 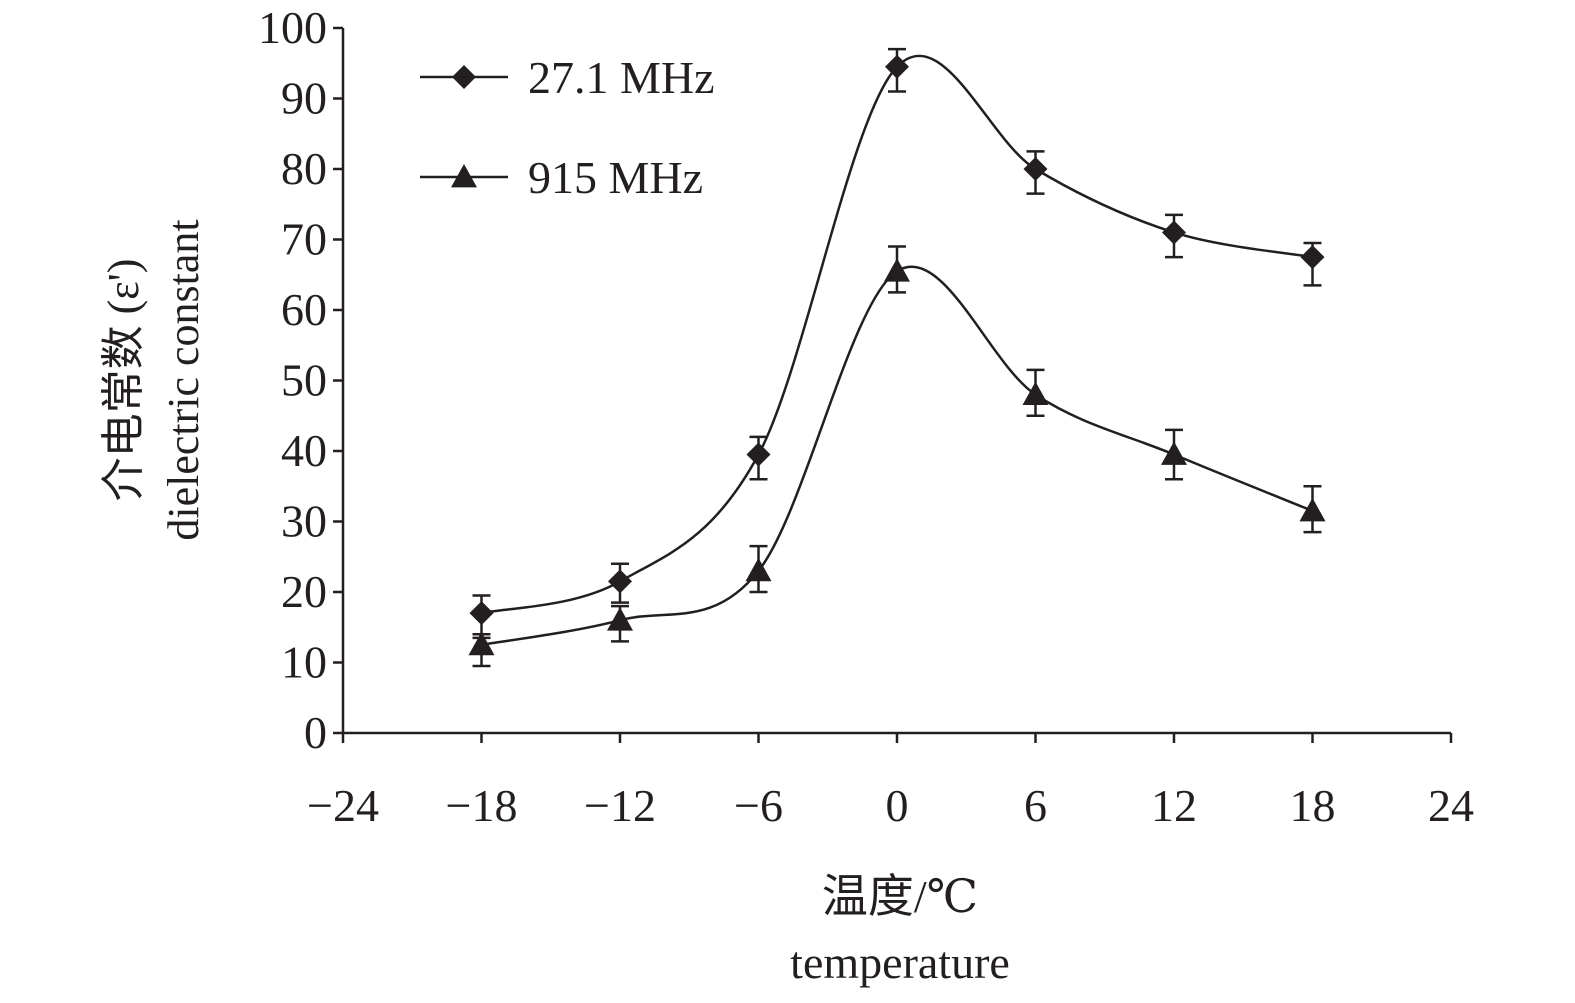 What do you see at coordinates (620, 805) in the screenshot?
I see `x-tick-label: −12` at bounding box center [620, 805].